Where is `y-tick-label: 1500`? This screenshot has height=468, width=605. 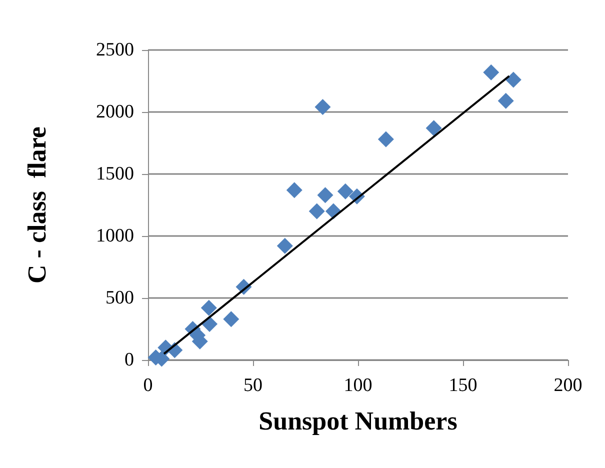
y-tick-label: 1500 is located at coordinates (115, 174).